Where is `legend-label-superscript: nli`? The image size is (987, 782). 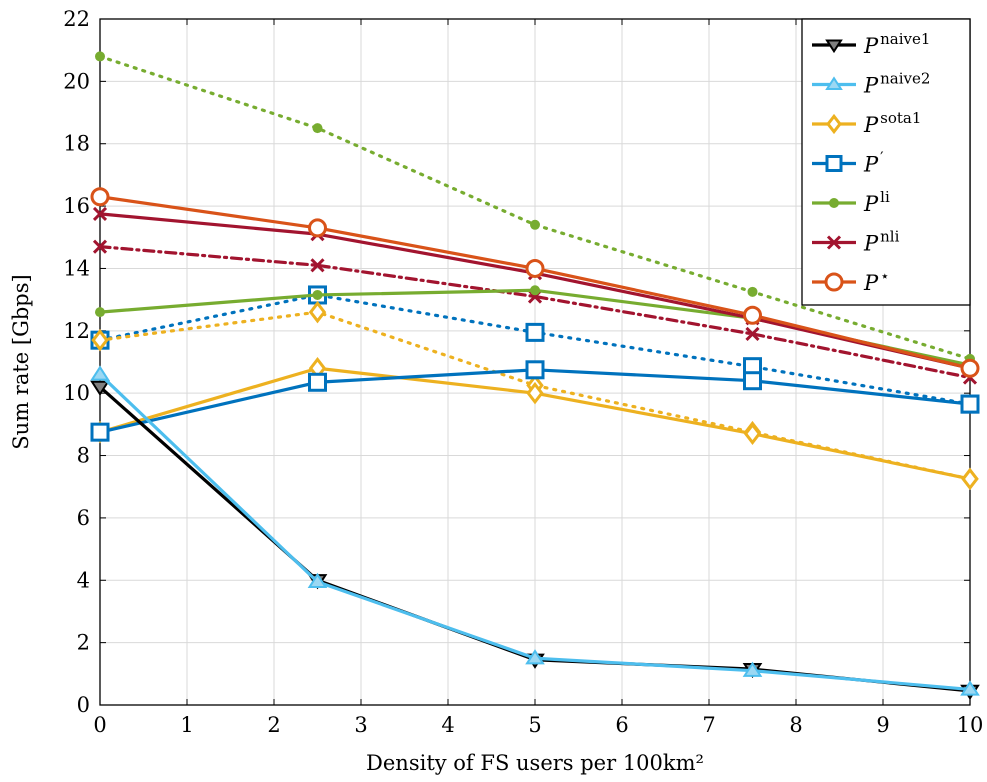
legend-label-superscript: nli is located at coordinates (889, 237).